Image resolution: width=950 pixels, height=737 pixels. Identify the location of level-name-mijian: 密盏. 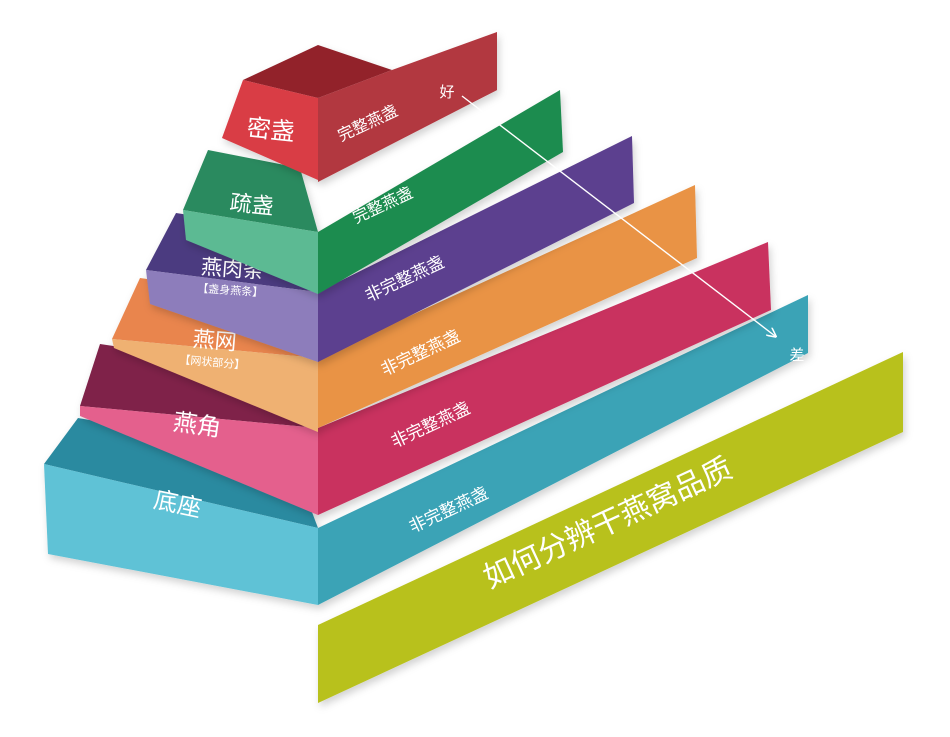
(271, 130).